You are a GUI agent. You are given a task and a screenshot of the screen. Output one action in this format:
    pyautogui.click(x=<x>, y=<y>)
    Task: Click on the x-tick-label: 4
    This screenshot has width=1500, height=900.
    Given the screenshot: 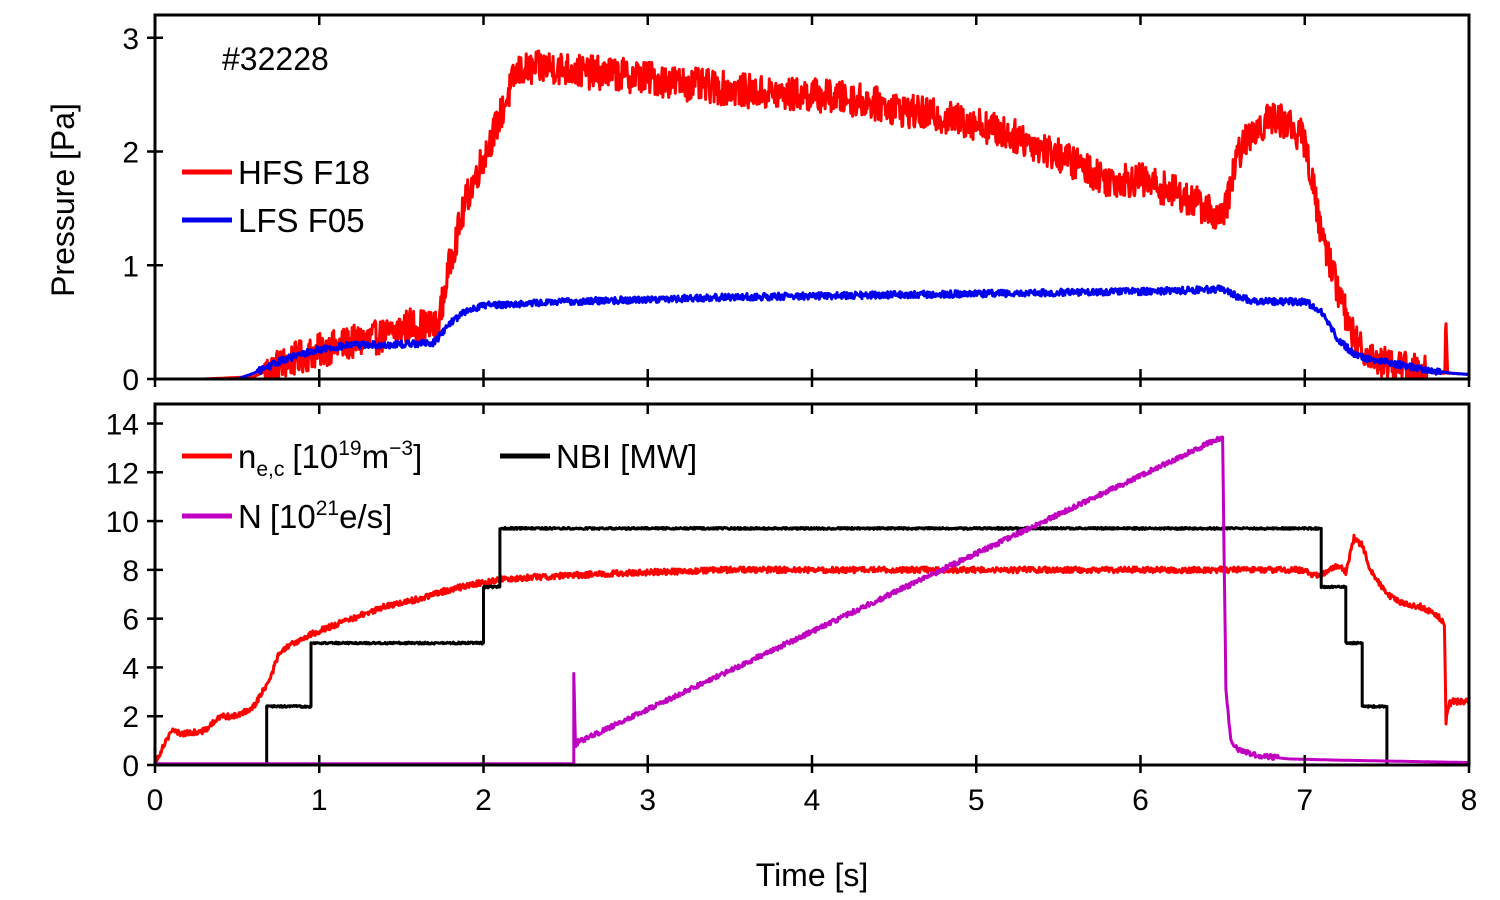 What is the action you would take?
    pyautogui.click(x=812, y=800)
    